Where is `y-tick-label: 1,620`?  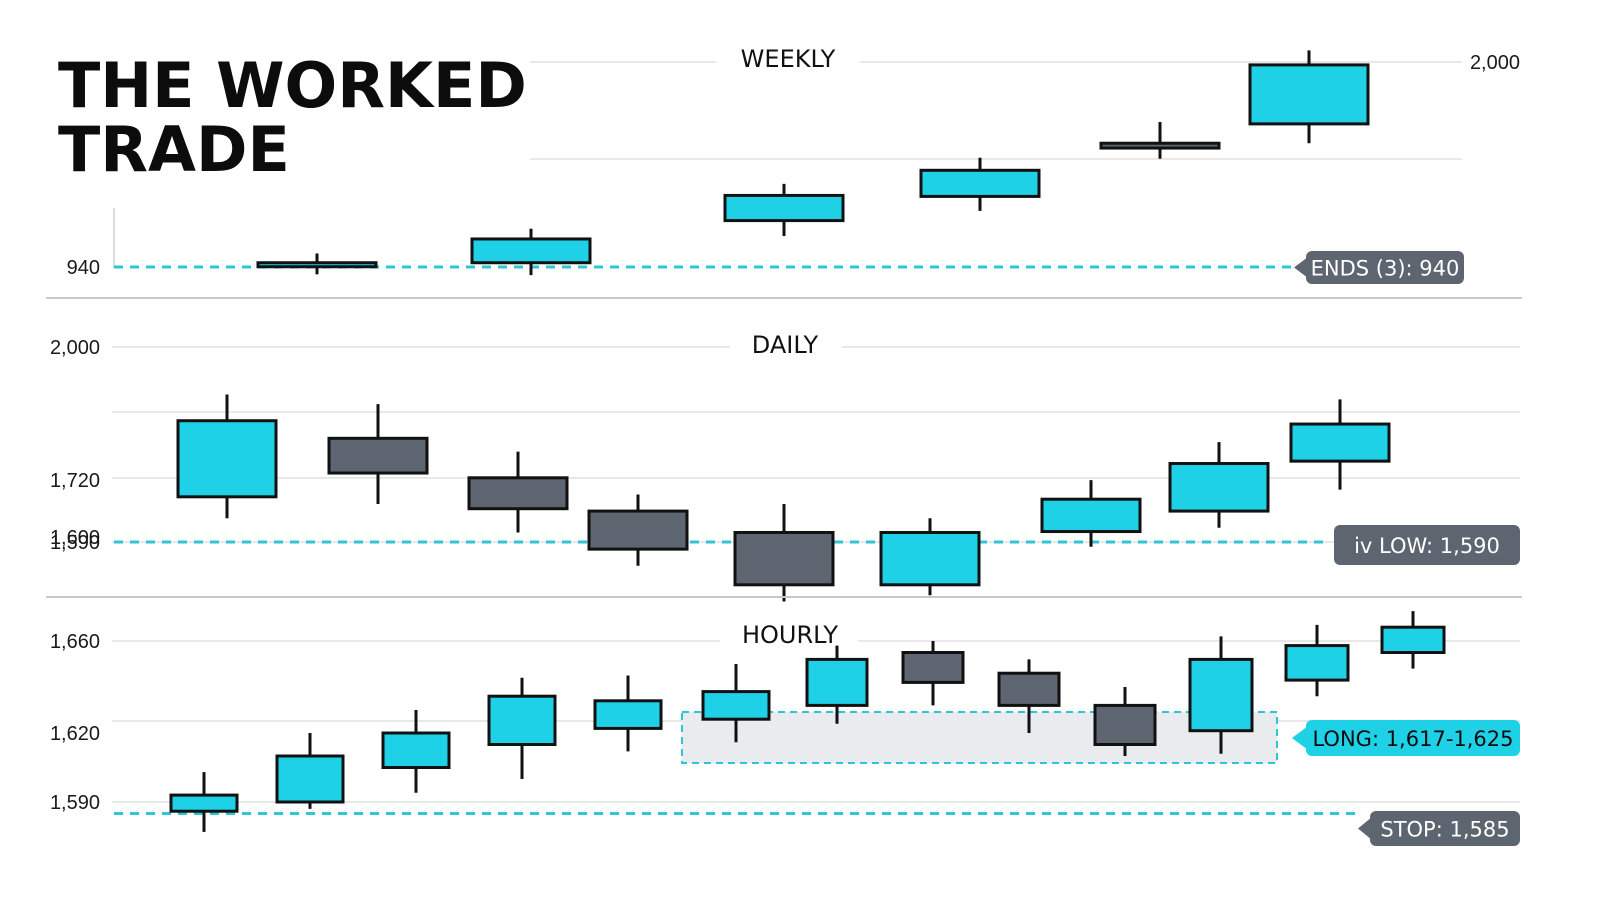 y-tick-label: 1,620 is located at coordinates (75, 734).